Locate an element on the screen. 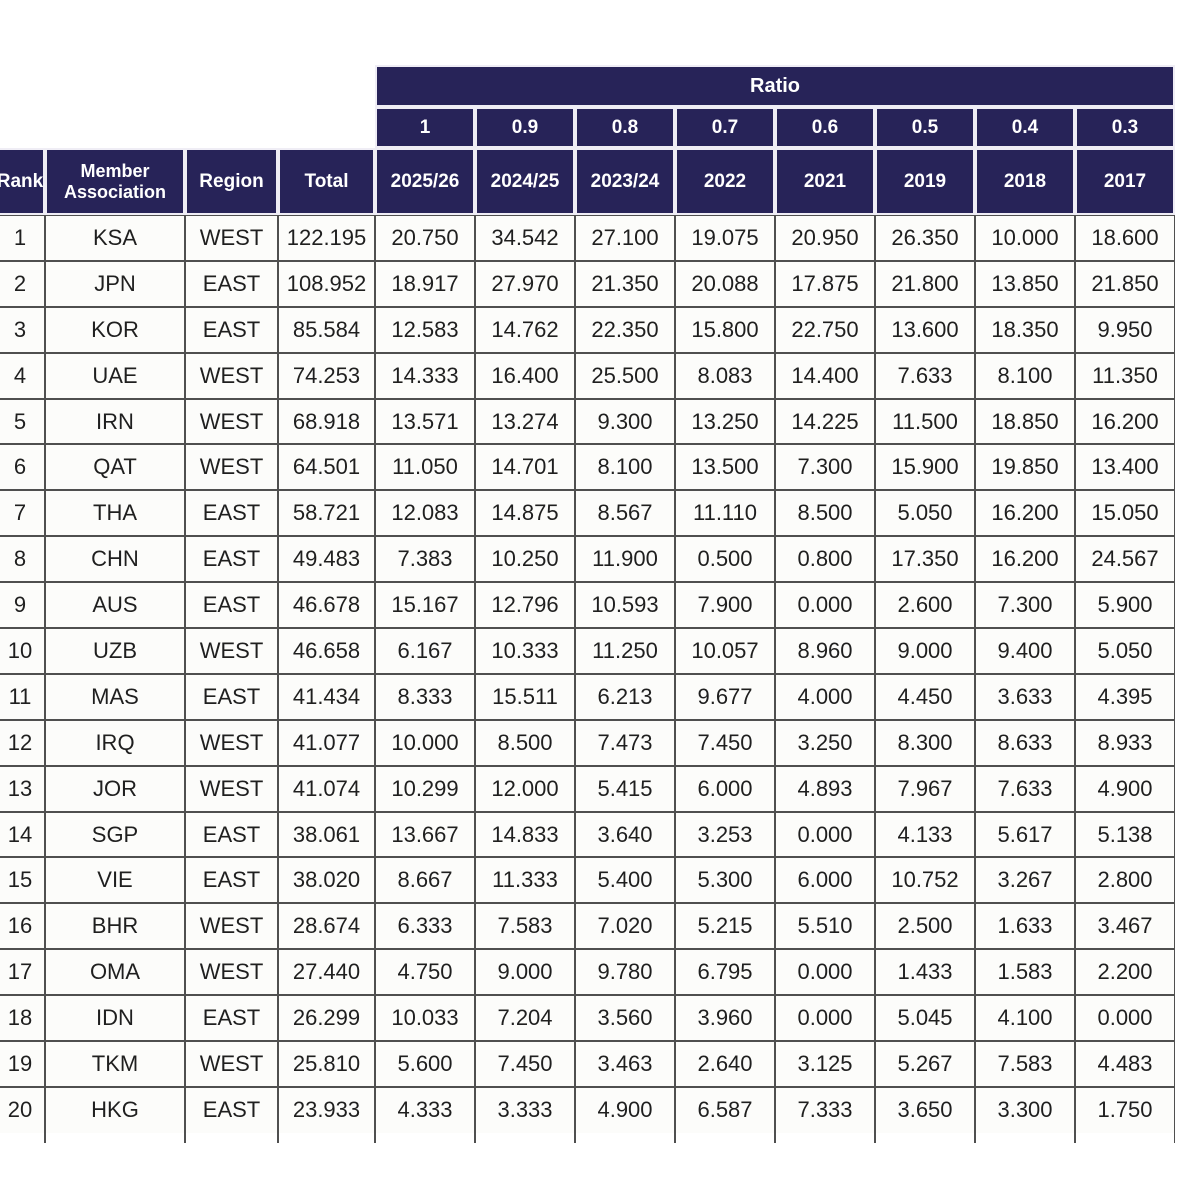  value-cell: 3.250 is located at coordinates (825, 742).